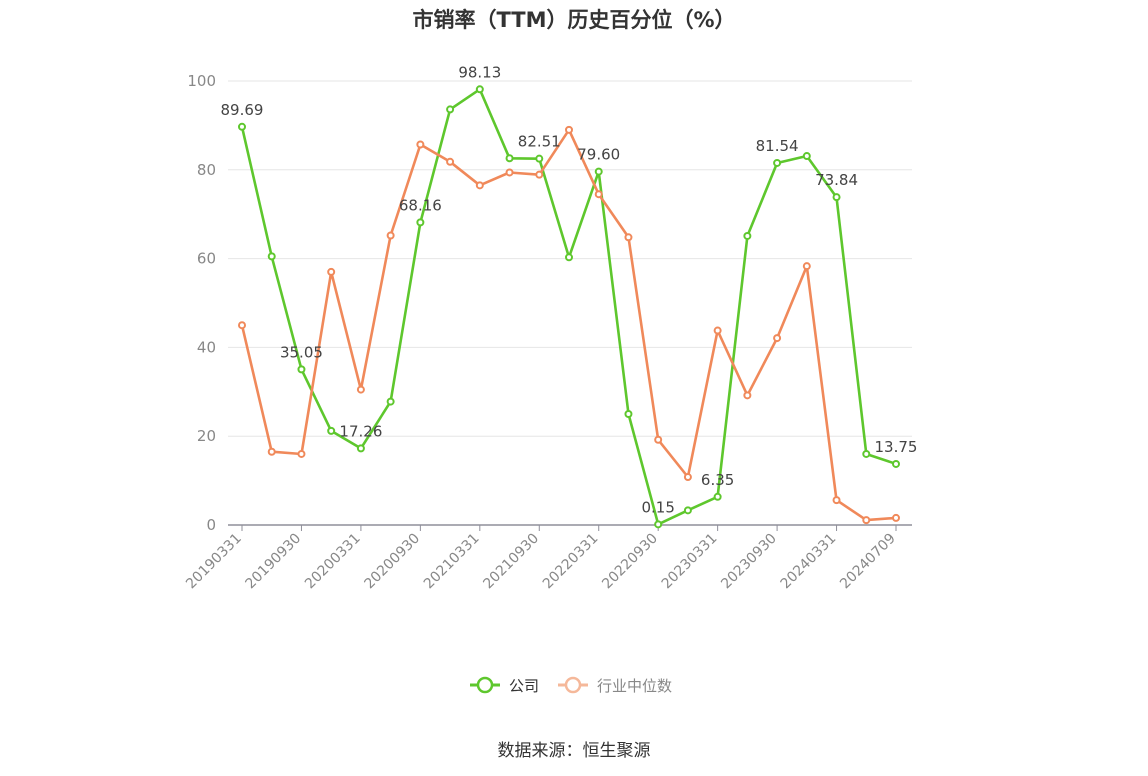 The image size is (1148, 776). Describe the element at coordinates (420, 205) in the screenshot. I see `data-label: 68.16` at that location.